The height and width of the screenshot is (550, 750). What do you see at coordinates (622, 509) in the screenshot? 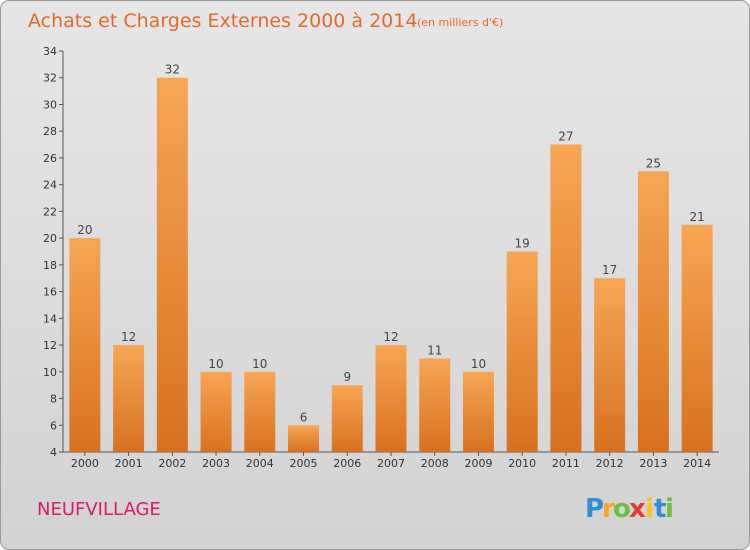
I see `logo-letter: o` at bounding box center [622, 509].